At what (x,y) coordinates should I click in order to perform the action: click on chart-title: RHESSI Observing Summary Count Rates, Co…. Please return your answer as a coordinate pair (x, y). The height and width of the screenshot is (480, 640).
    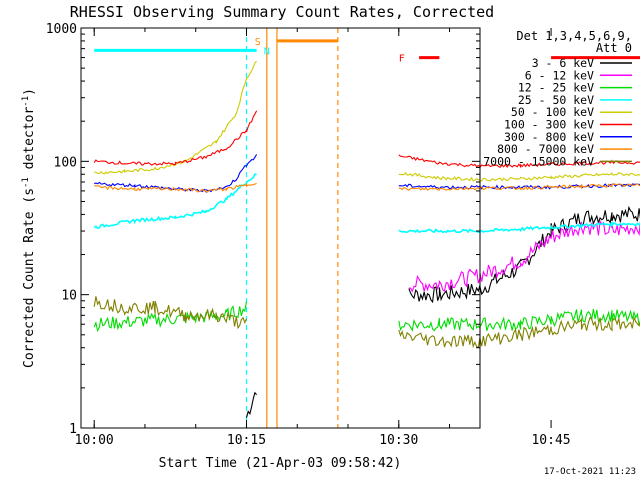
    Looking at the image, I should click on (282, 12).